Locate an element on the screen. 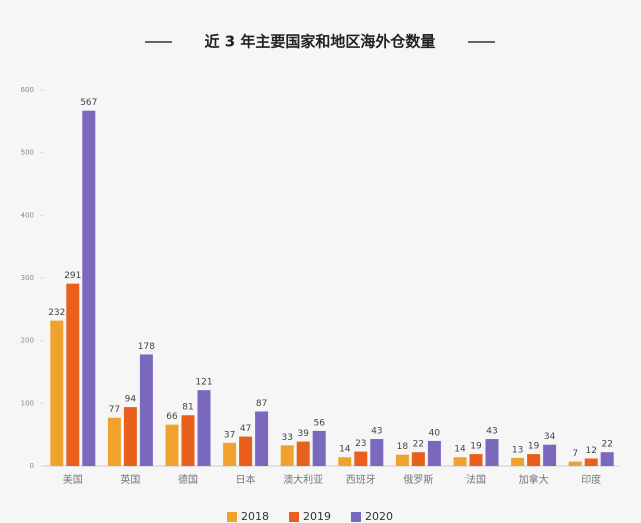 This screenshot has width=641, height=523. data-label: 178 is located at coordinates (146, 347).